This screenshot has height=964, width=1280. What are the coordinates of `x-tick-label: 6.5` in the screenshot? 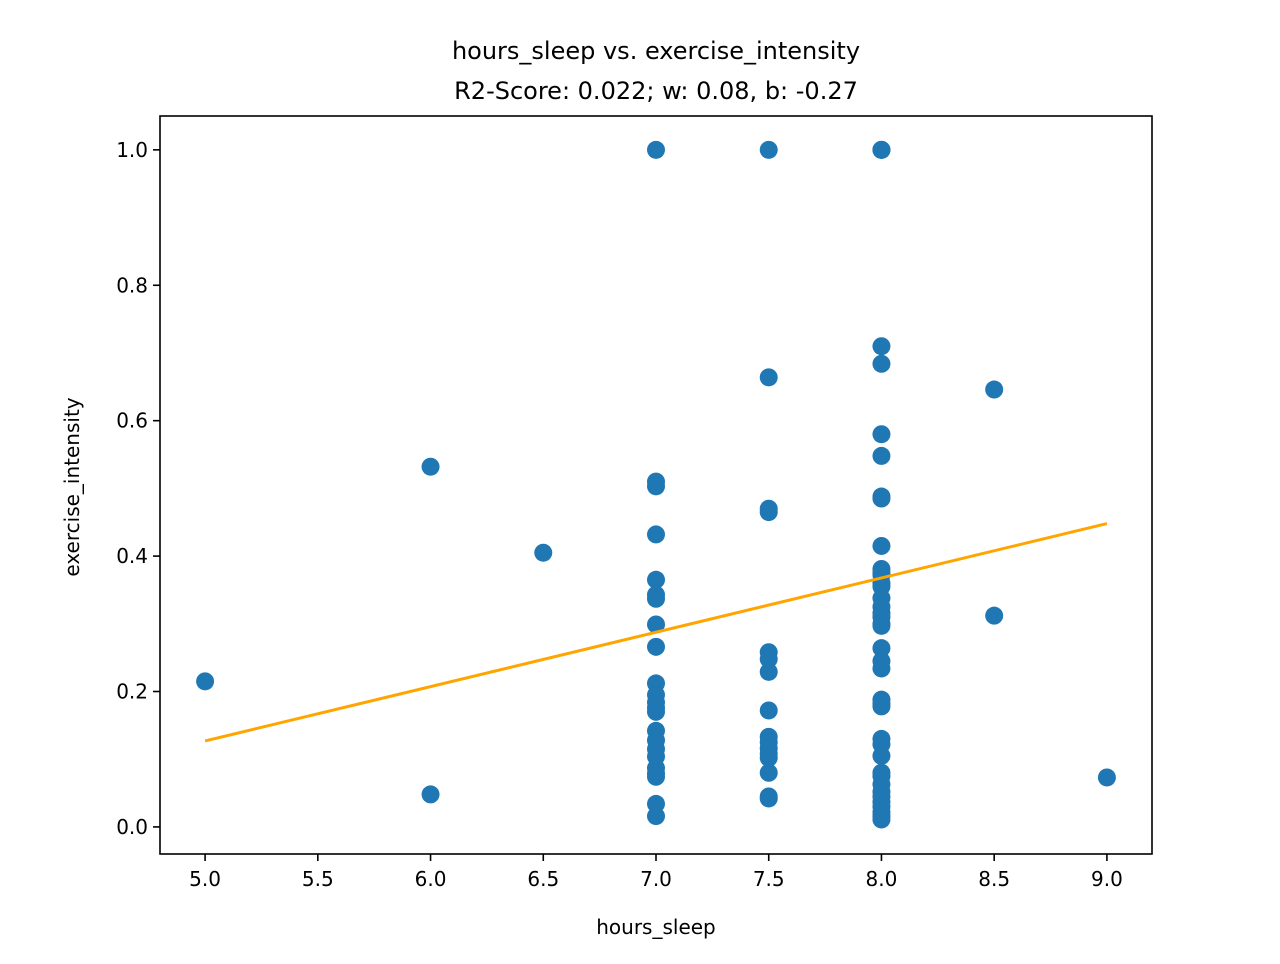 It's located at (543, 879).